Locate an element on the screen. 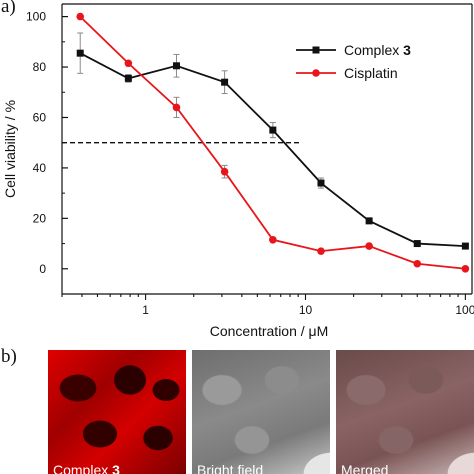 The image size is (474, 474). x-tick-label: 1 is located at coordinates (145, 310).